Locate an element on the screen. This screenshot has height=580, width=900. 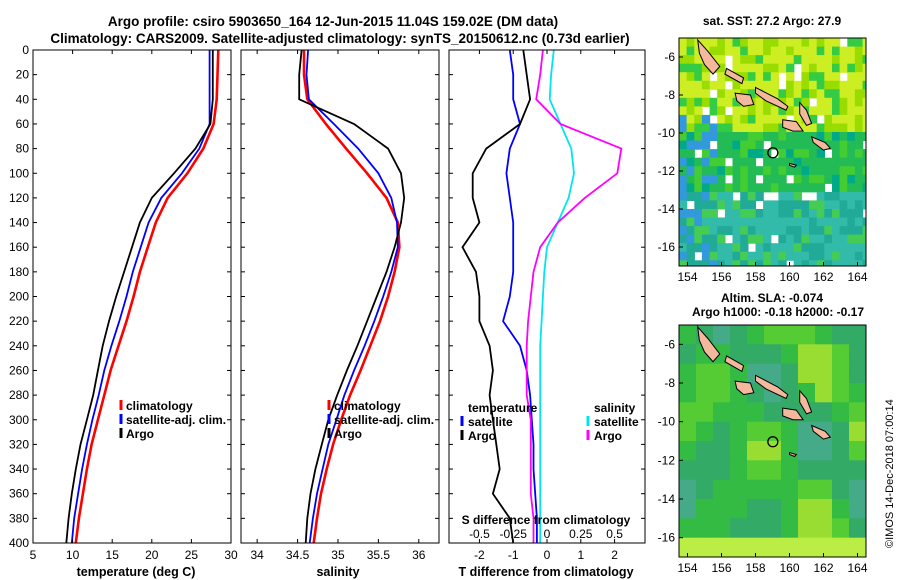
temperature-legend-argo: Argo is located at coordinates (140, 434).